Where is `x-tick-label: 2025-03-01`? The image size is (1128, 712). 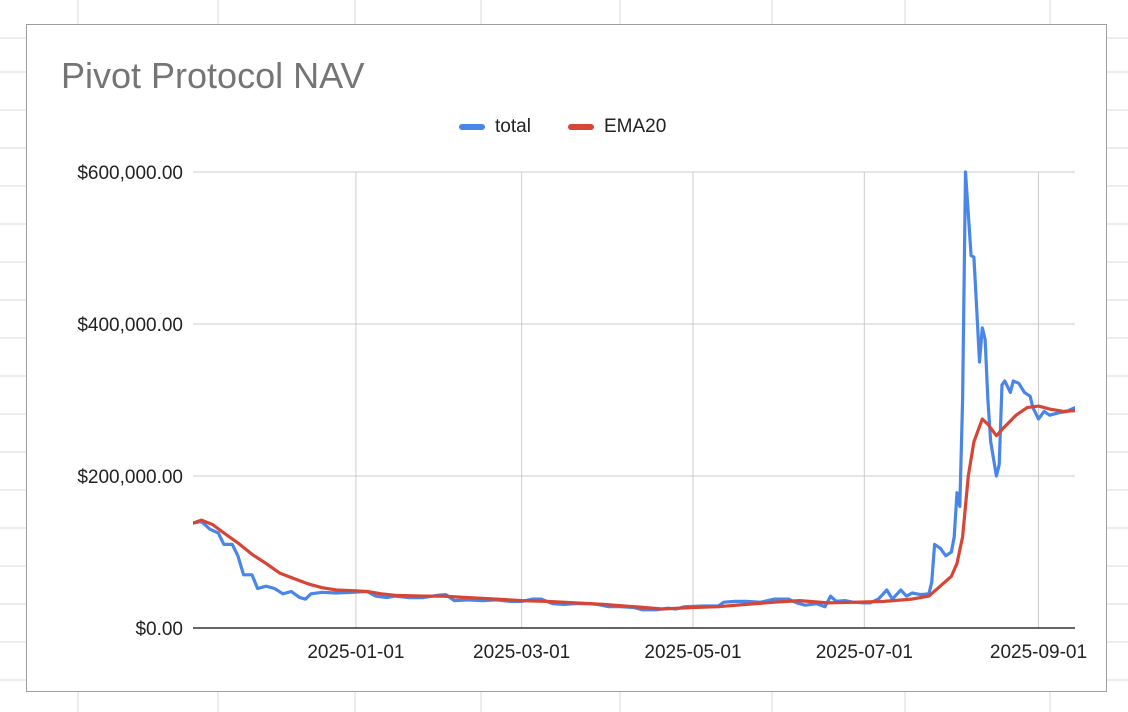
x-tick-label: 2025-03-01 is located at coordinates (521, 652).